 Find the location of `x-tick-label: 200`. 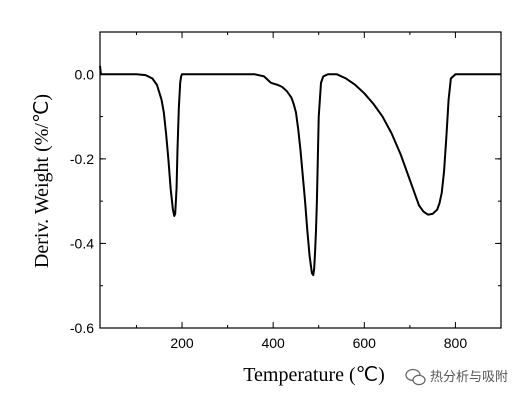

x-tick-label: 200 is located at coordinates (182, 343).